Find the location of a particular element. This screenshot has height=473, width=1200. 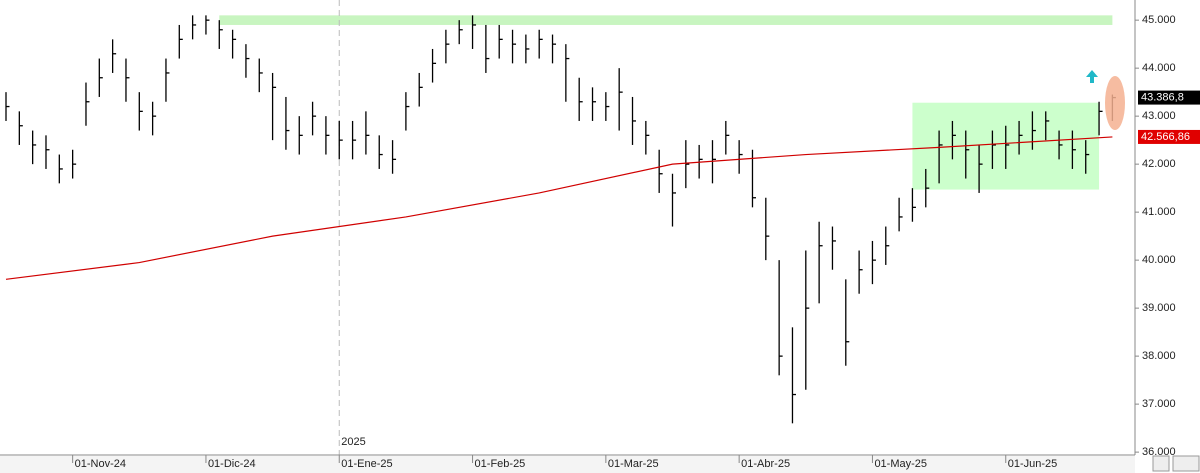

y-tick-label: 42.000 is located at coordinates (1159, 164).